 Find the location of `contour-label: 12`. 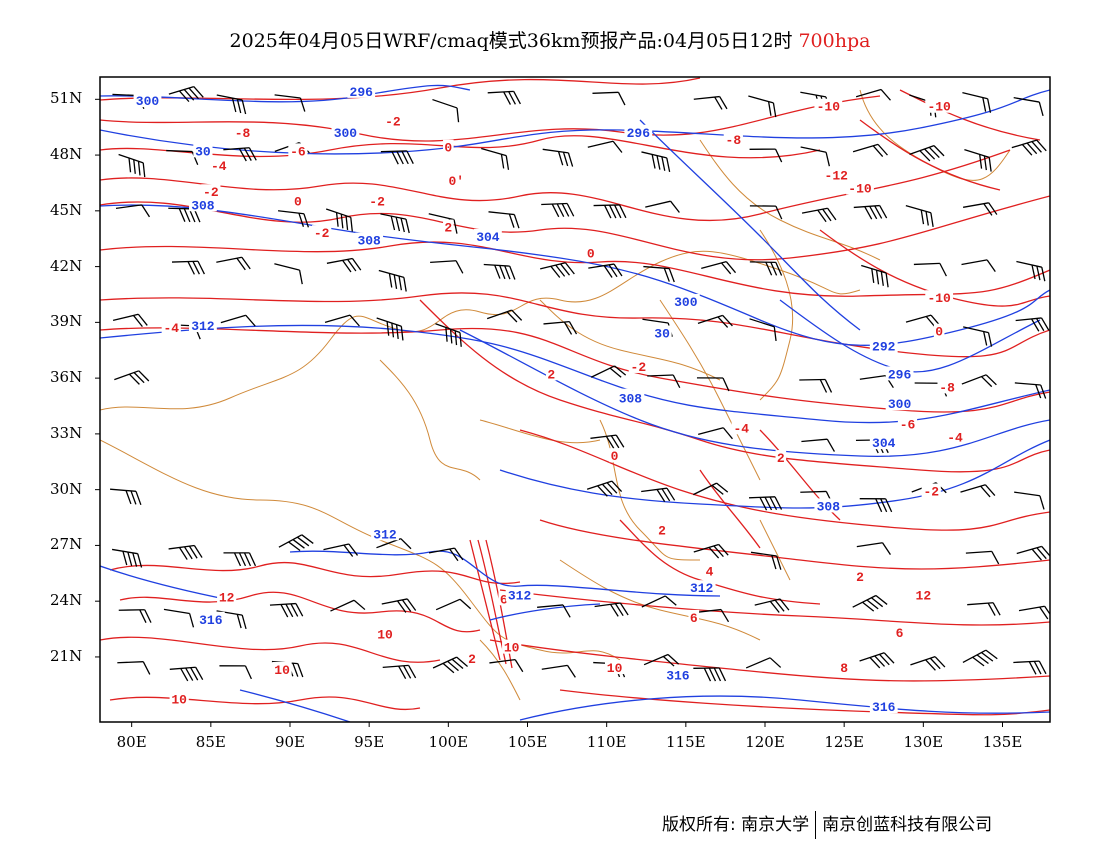

contour-label: 12 is located at coordinates (227, 597).